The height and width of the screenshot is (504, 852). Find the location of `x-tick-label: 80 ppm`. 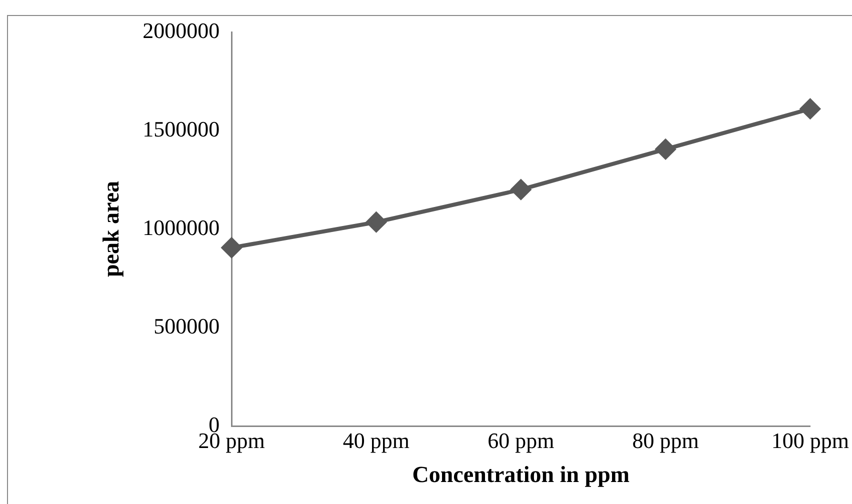

x-tick-label: 80 ppm is located at coordinates (665, 440).